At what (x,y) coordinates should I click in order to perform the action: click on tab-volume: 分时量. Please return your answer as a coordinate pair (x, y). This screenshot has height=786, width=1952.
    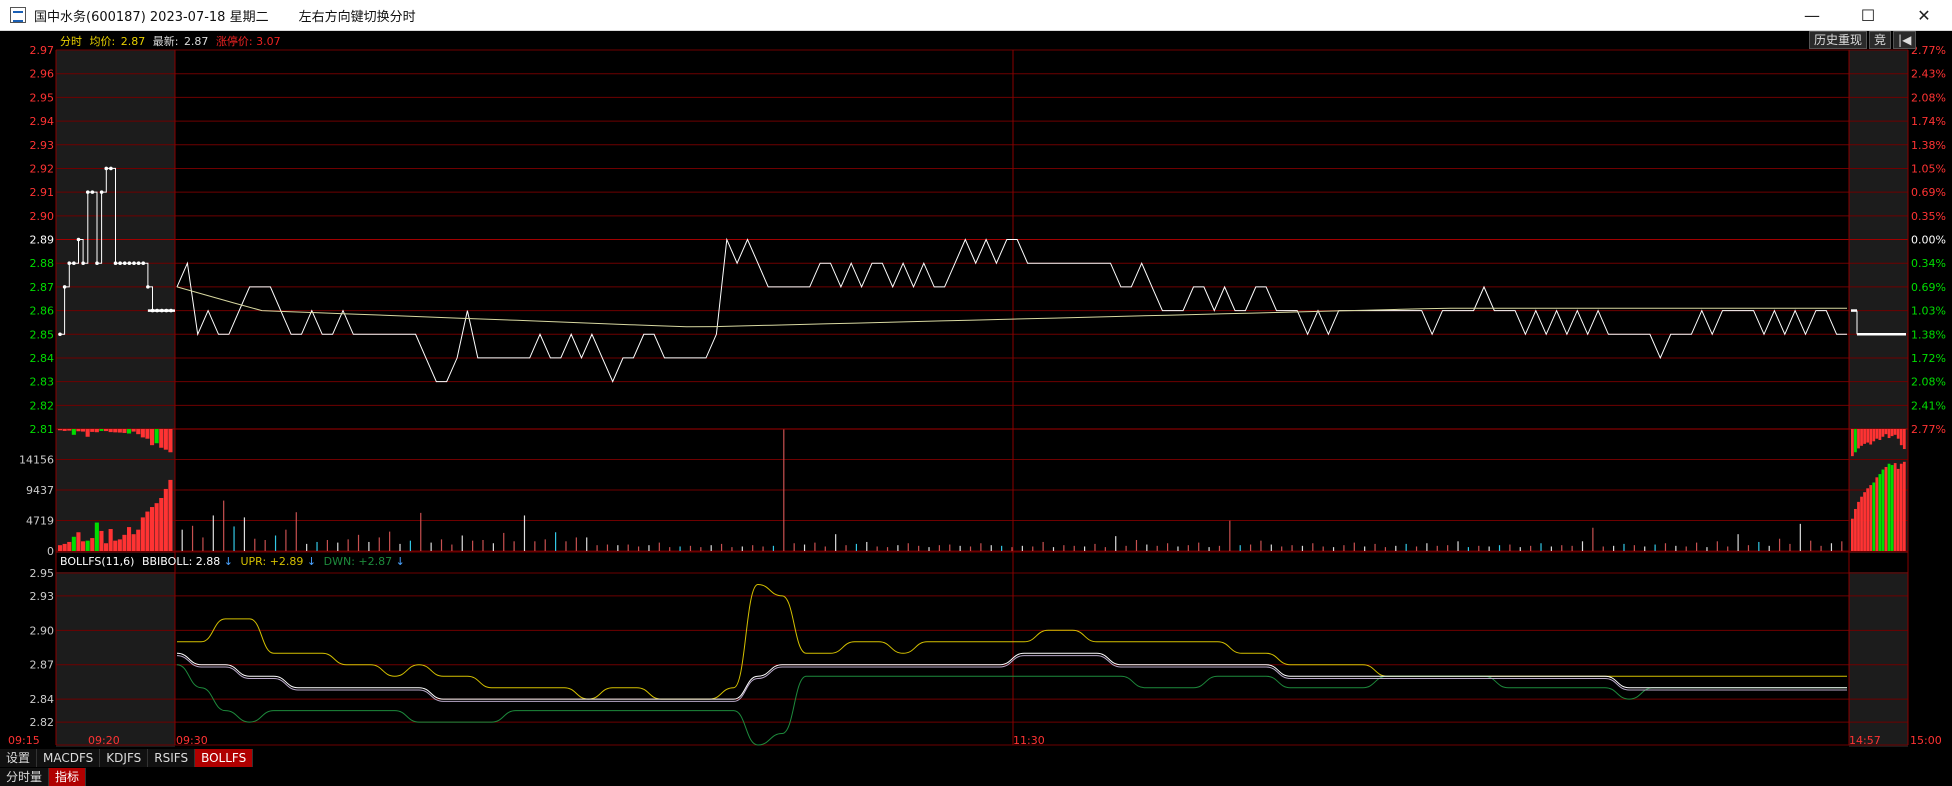
    Looking at the image, I should click on (25, 777).